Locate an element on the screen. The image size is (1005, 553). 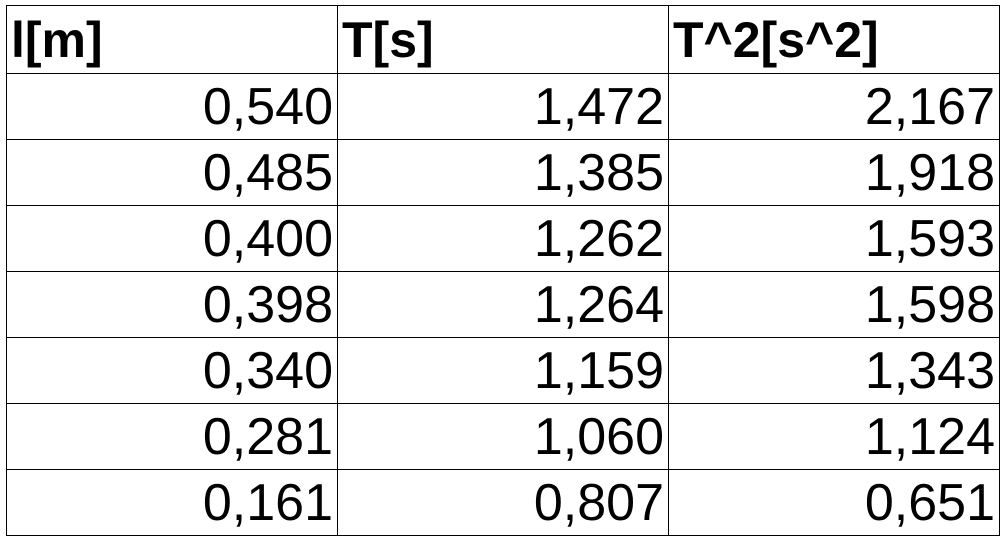
cell-length: 0,400 is located at coordinates (172, 238).